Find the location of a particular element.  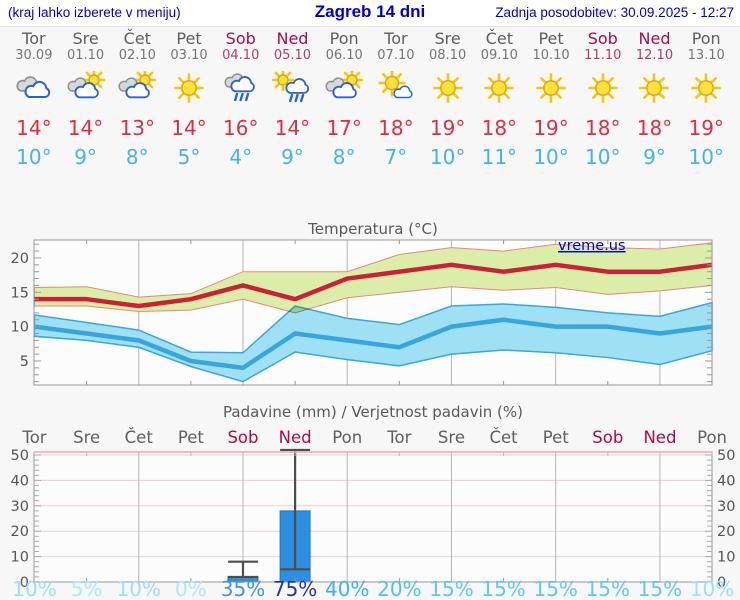

precip-ytick-right: 20 is located at coordinates (726, 532).